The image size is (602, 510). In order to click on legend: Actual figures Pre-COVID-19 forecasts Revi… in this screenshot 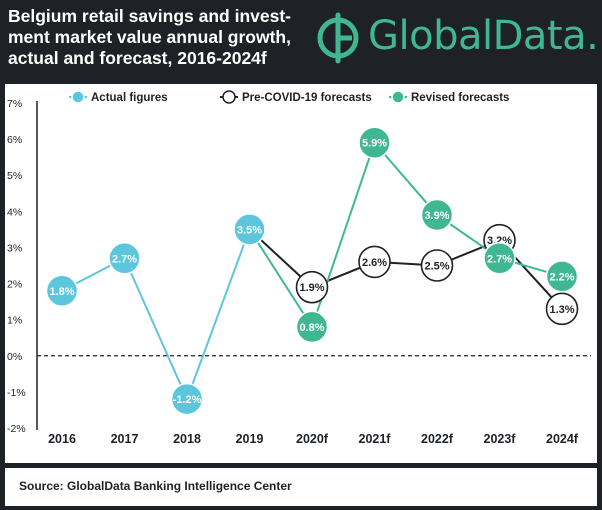, I will do `click(289, 97)`.